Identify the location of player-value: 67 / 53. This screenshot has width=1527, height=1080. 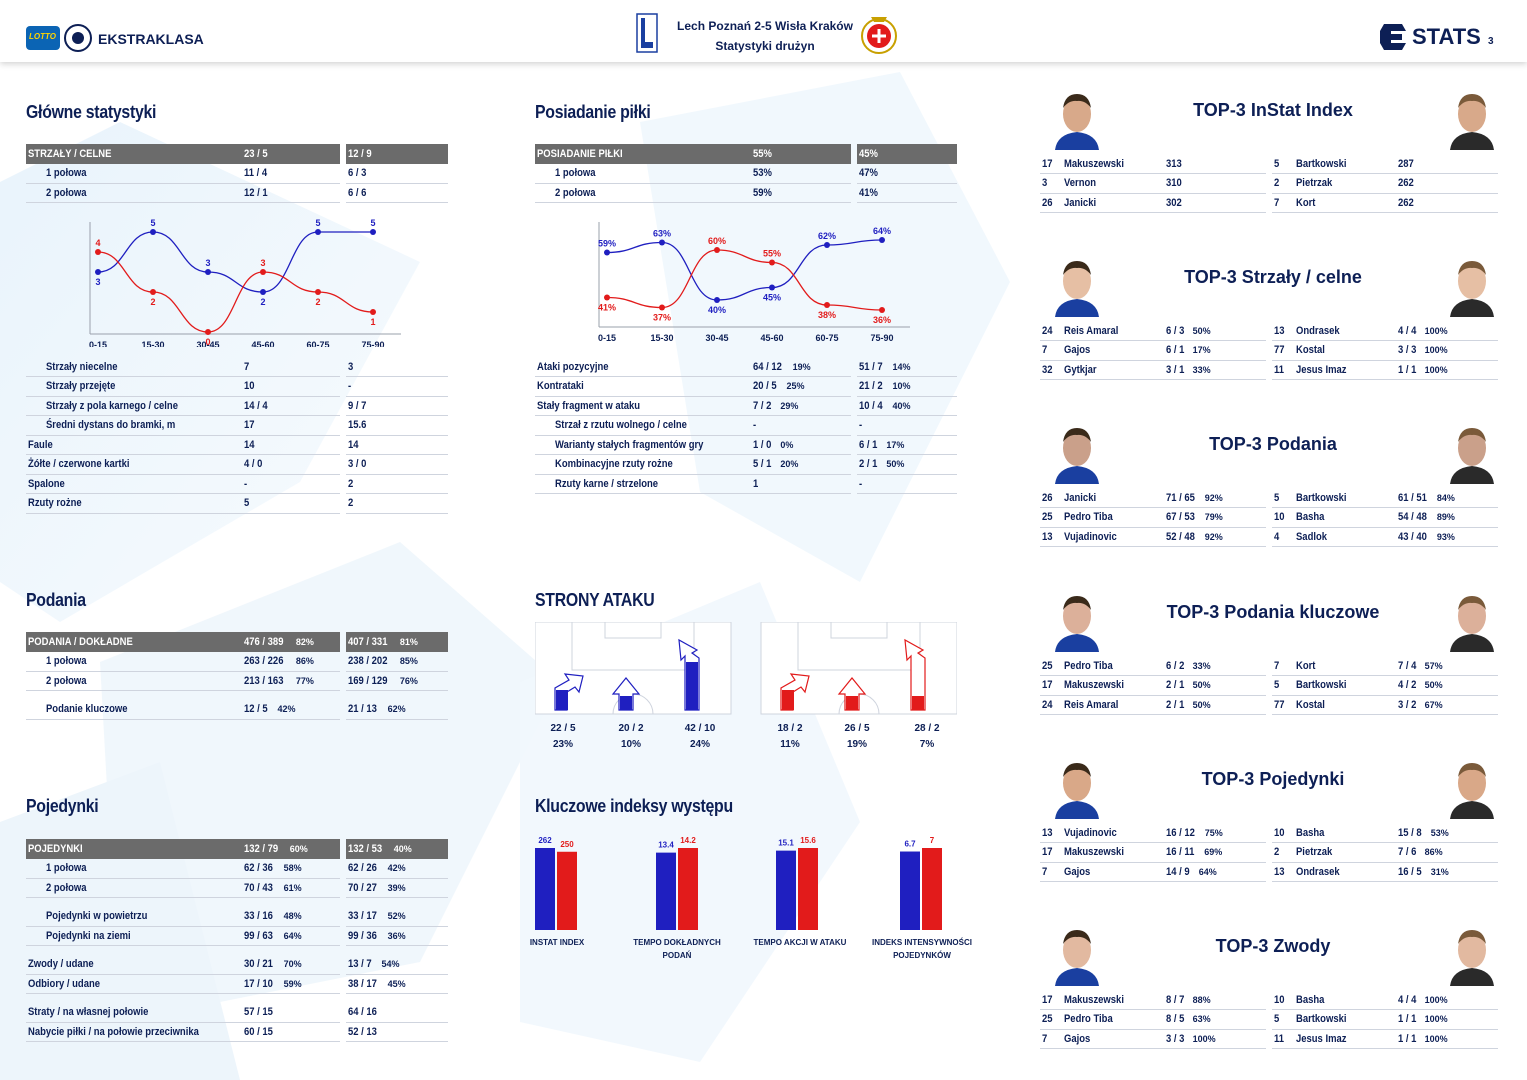
(1181, 517).